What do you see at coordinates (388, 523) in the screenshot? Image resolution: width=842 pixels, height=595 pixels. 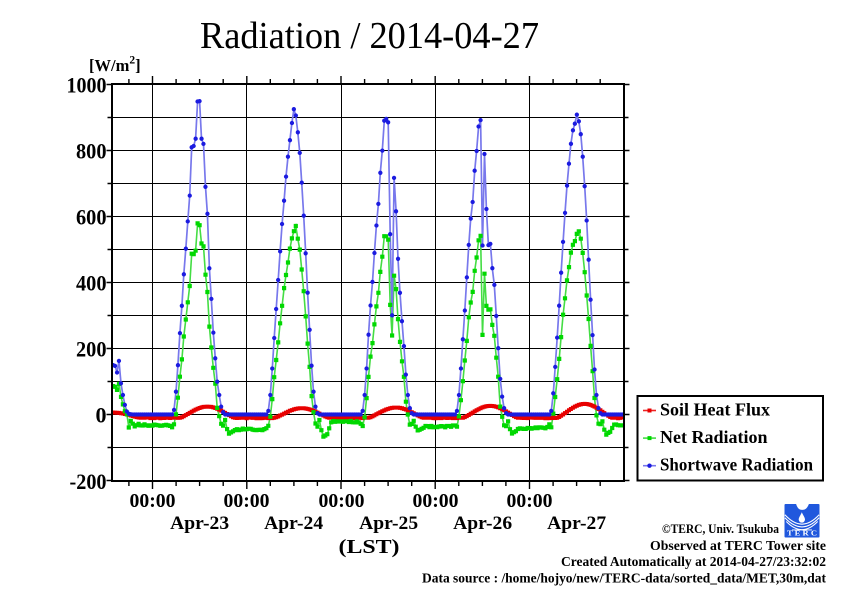 I see `svg-text: Apr-25` at bounding box center [388, 523].